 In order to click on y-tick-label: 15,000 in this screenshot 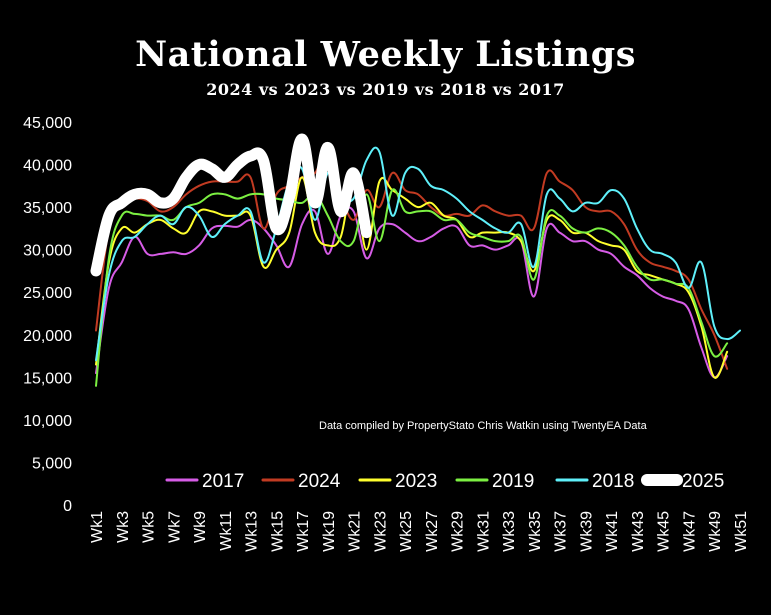, I will do `click(47, 378)`.